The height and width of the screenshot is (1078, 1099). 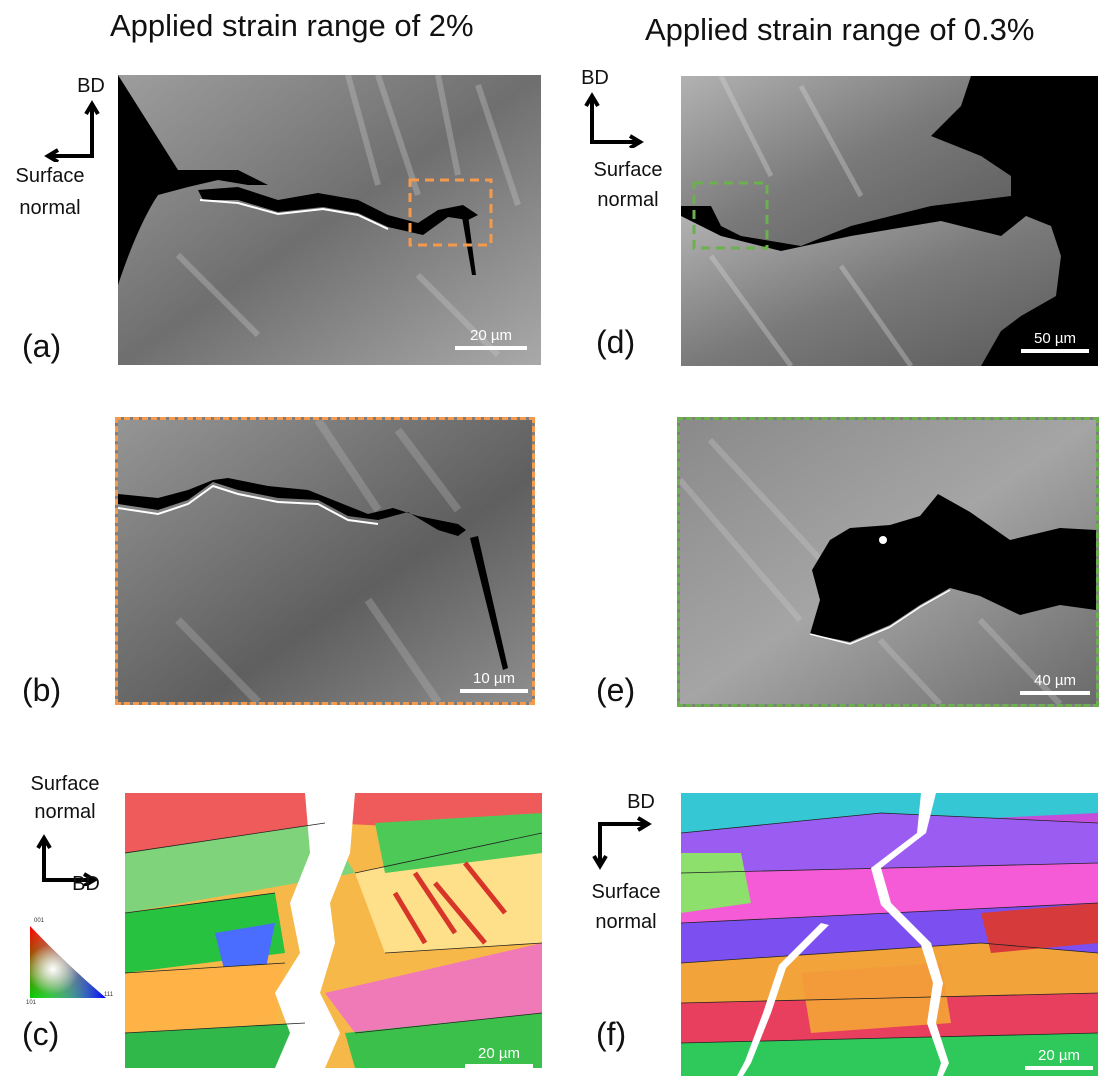 What do you see at coordinates (889, 934) in the screenshot?
I see `ebsd-map-f: 20 µm` at bounding box center [889, 934].